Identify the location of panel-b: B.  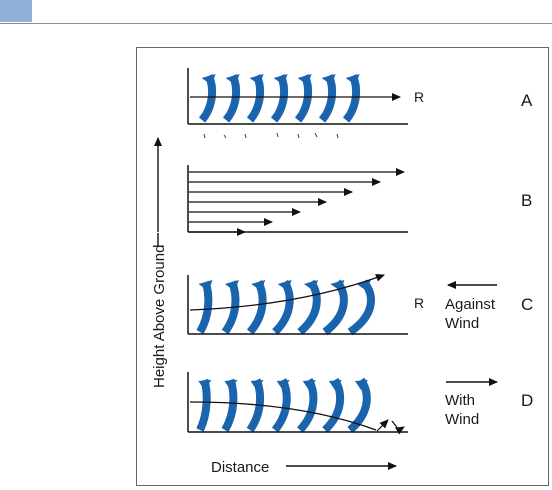
(359, 200).